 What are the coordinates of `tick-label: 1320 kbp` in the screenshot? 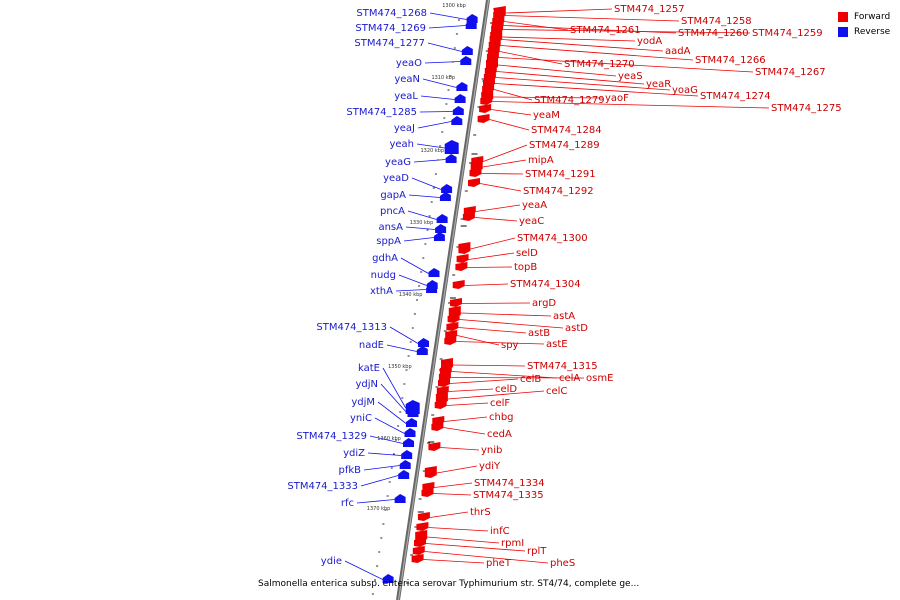 It's located at (433, 151).